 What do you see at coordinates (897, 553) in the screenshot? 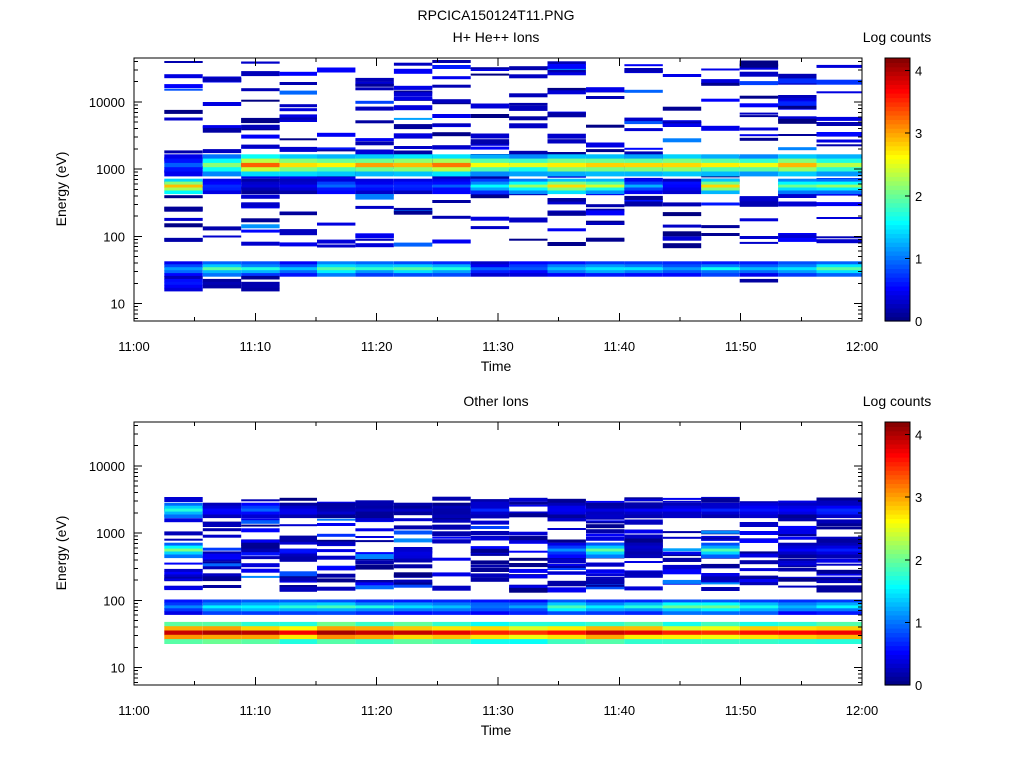
I see `colorbar-frame` at bounding box center [897, 553].